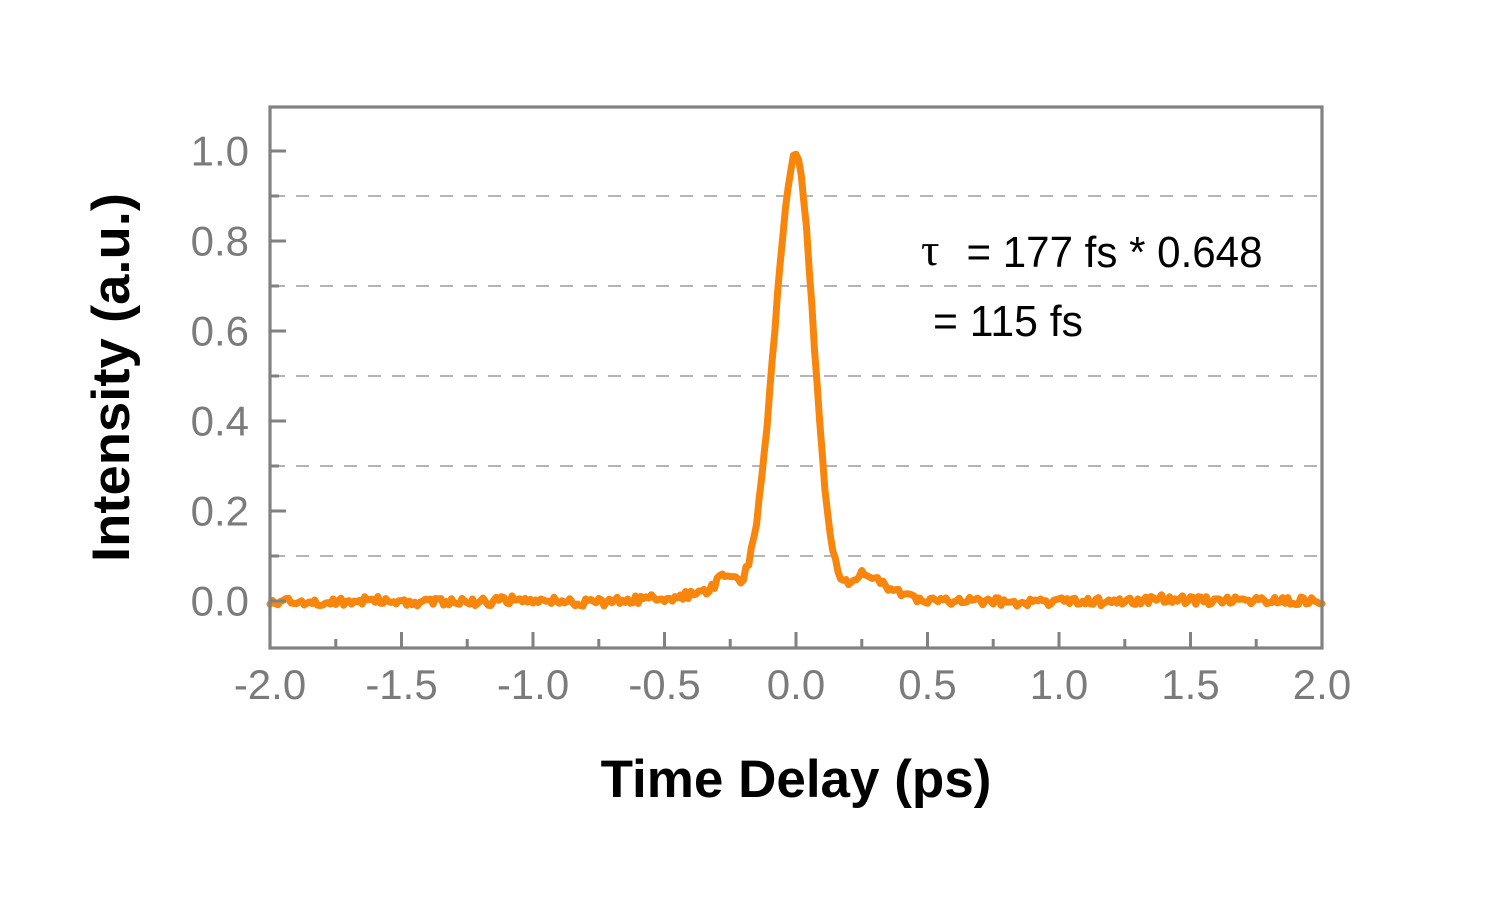  I want to click on svg-text: = 115 fs, so click(1008, 321).